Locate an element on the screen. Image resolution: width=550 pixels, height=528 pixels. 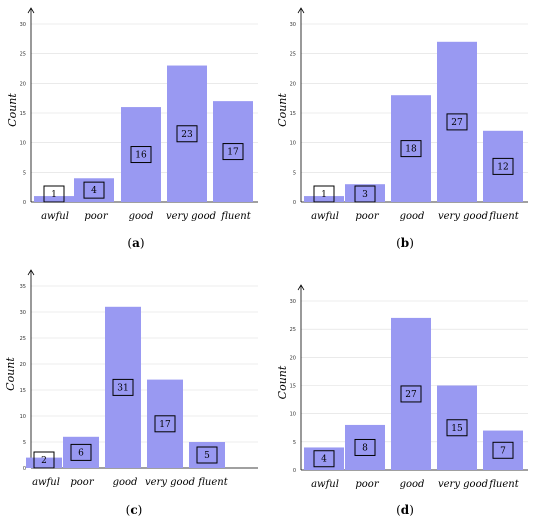
data-label: 15 is located at coordinates (457, 429).